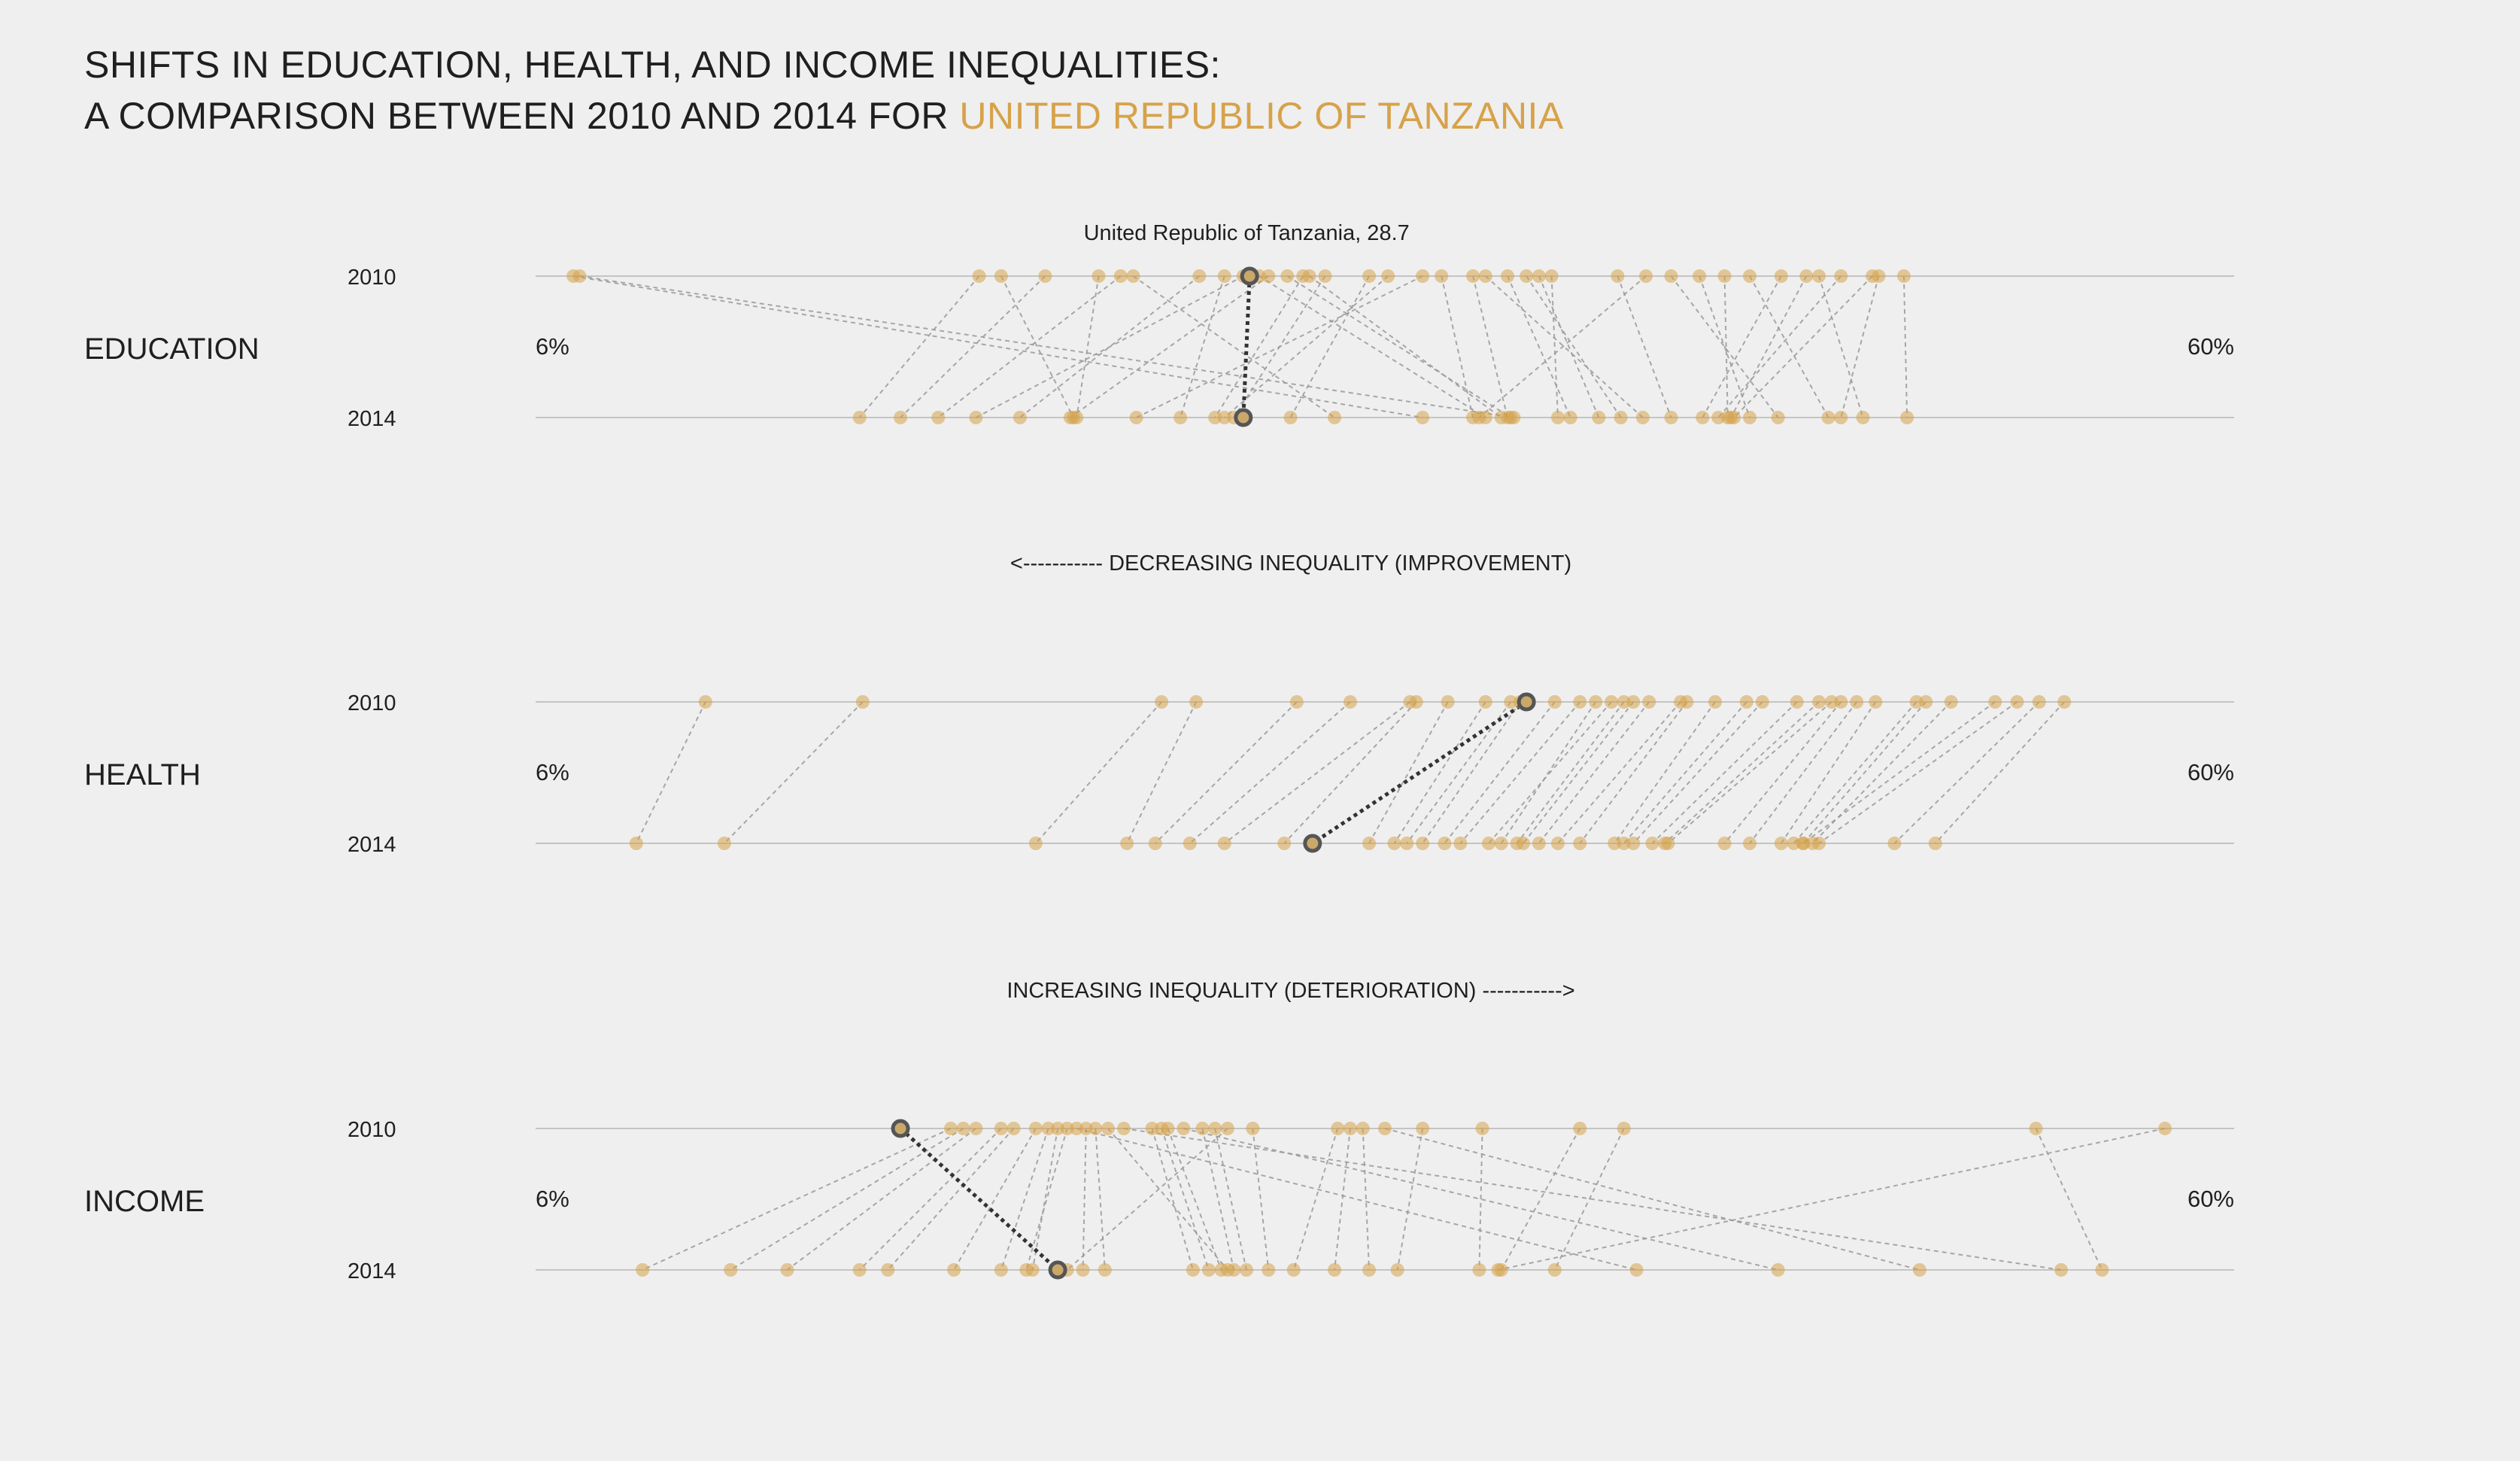 The height and width of the screenshot is (1461, 2520). Describe the element at coordinates (372, 1271) in the screenshot. I see `year-label-2014: 2014` at that location.